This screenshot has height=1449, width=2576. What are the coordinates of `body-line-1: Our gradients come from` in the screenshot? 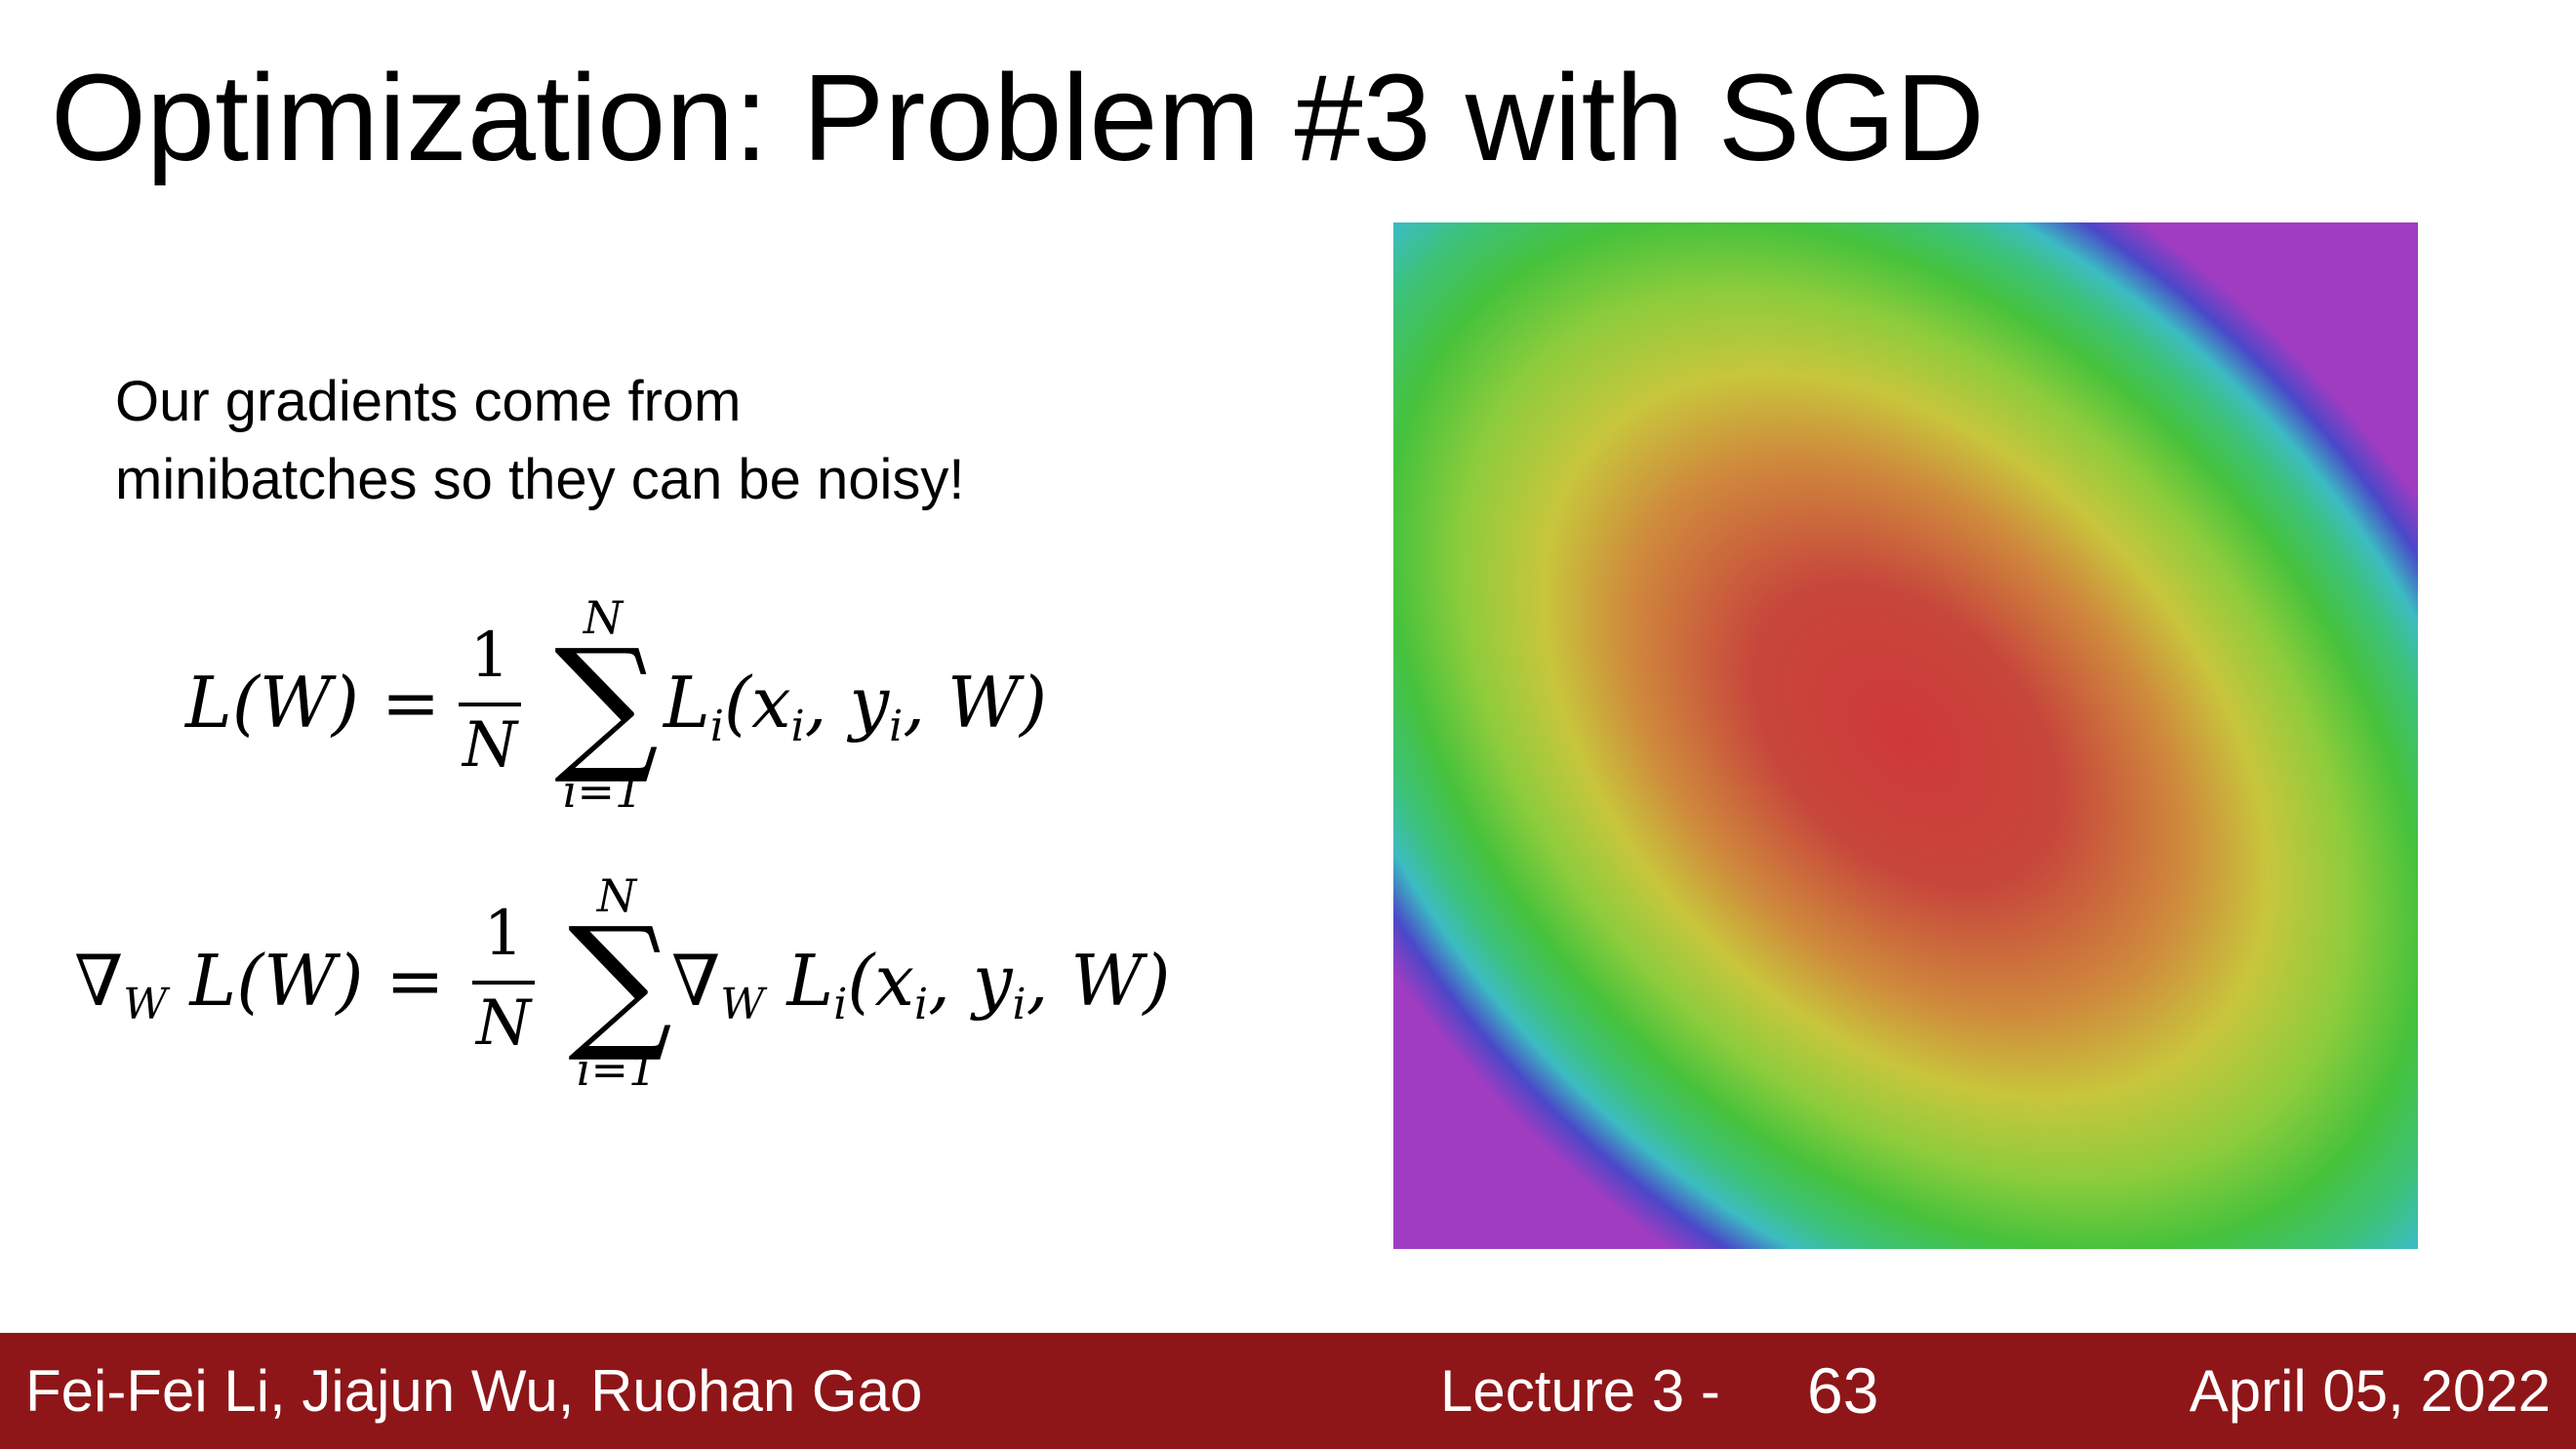 It's located at (428, 401).